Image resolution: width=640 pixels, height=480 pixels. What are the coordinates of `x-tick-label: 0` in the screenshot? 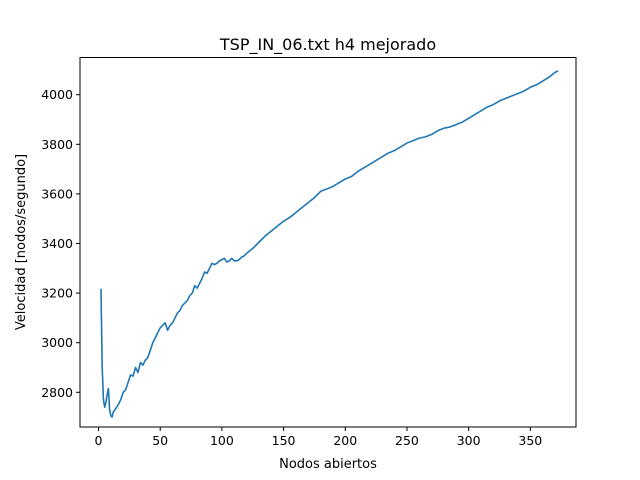 It's located at (99, 440).